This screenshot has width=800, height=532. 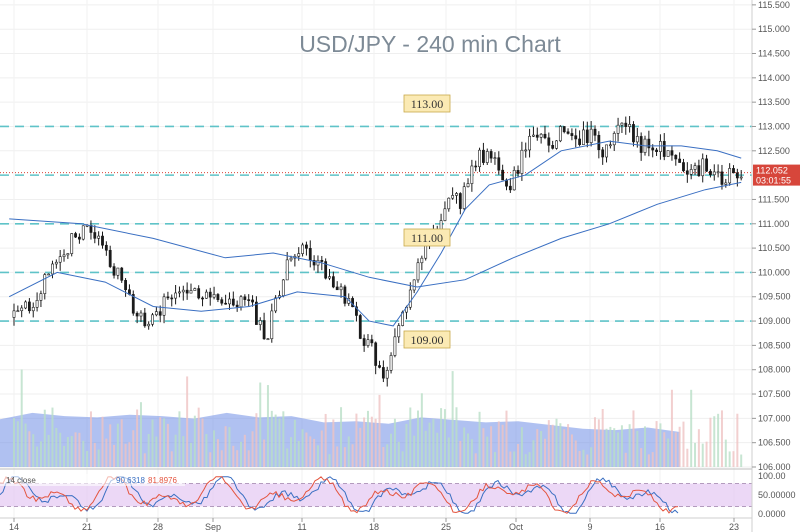 What do you see at coordinates (92, 480) in the screenshot?
I see `osc-legend-bg` at bounding box center [92, 480].